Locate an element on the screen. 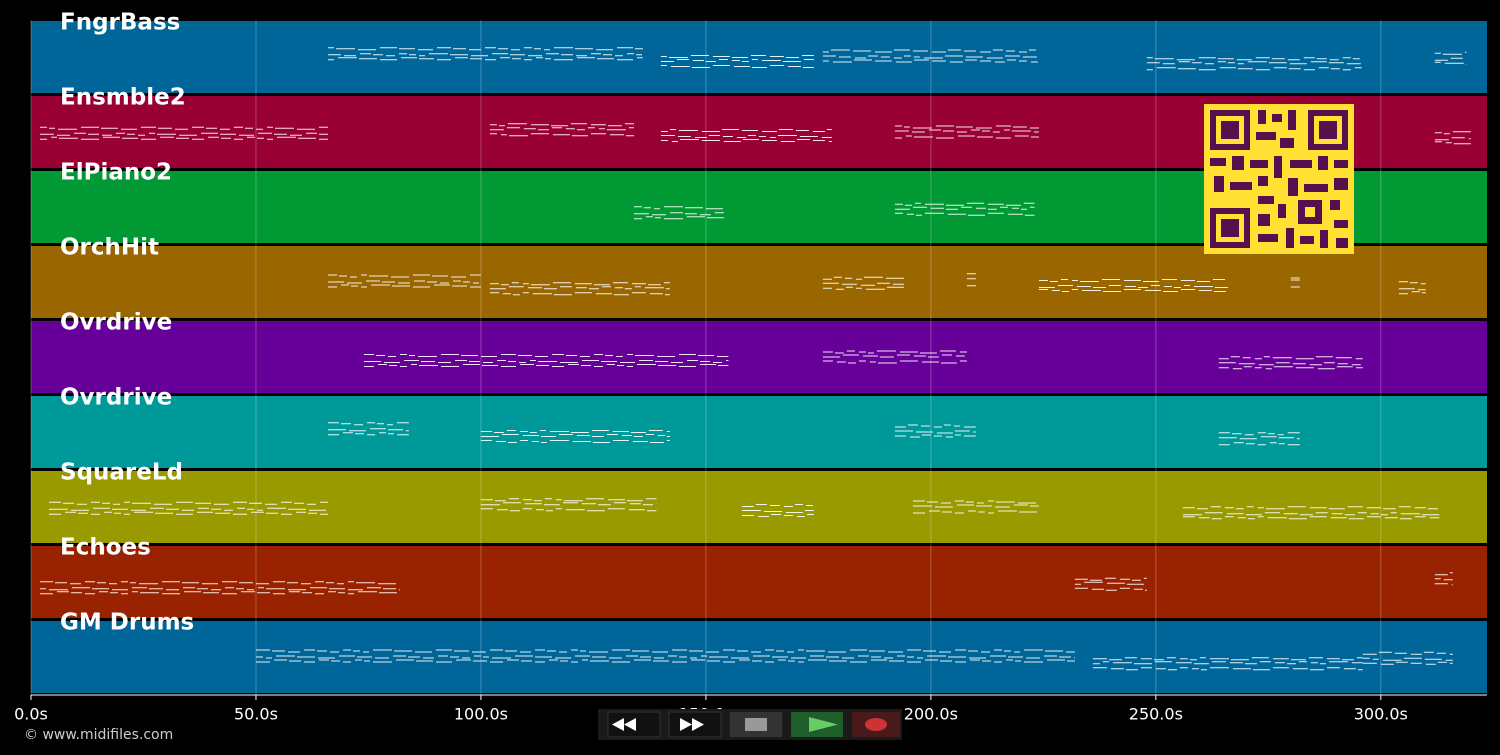 The width and height of the screenshot is (1500, 755). record-button is located at coordinates (876, 724).